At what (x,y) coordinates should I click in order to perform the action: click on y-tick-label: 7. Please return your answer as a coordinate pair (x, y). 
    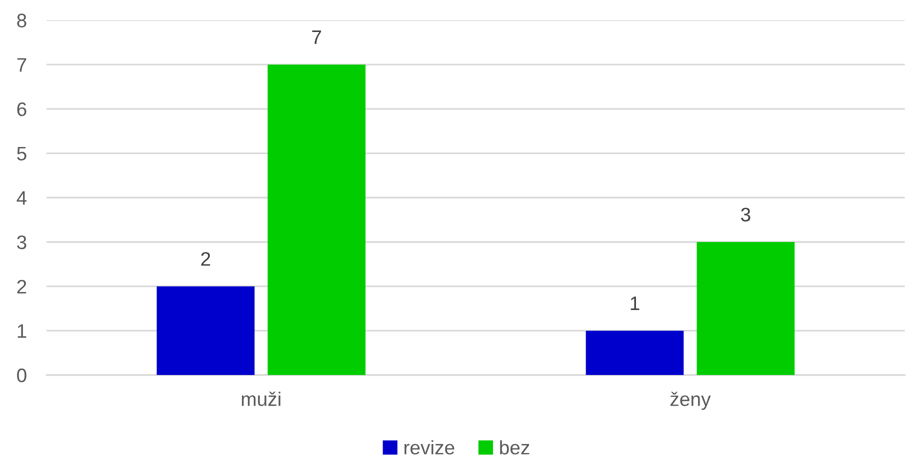
    Looking at the image, I should click on (21, 65).